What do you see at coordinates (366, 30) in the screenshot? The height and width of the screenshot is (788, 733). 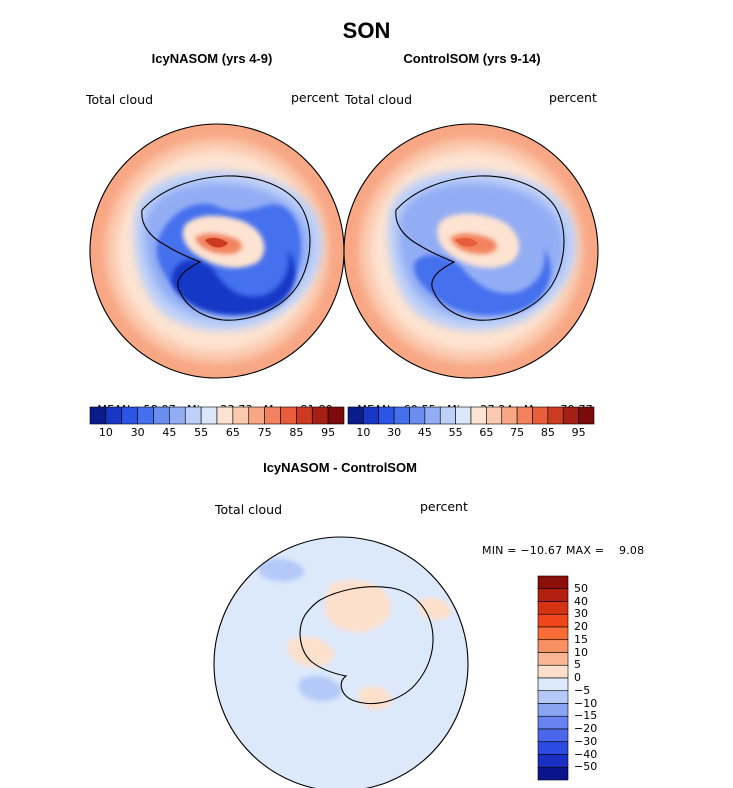 I see `page-title: SON` at bounding box center [366, 30].